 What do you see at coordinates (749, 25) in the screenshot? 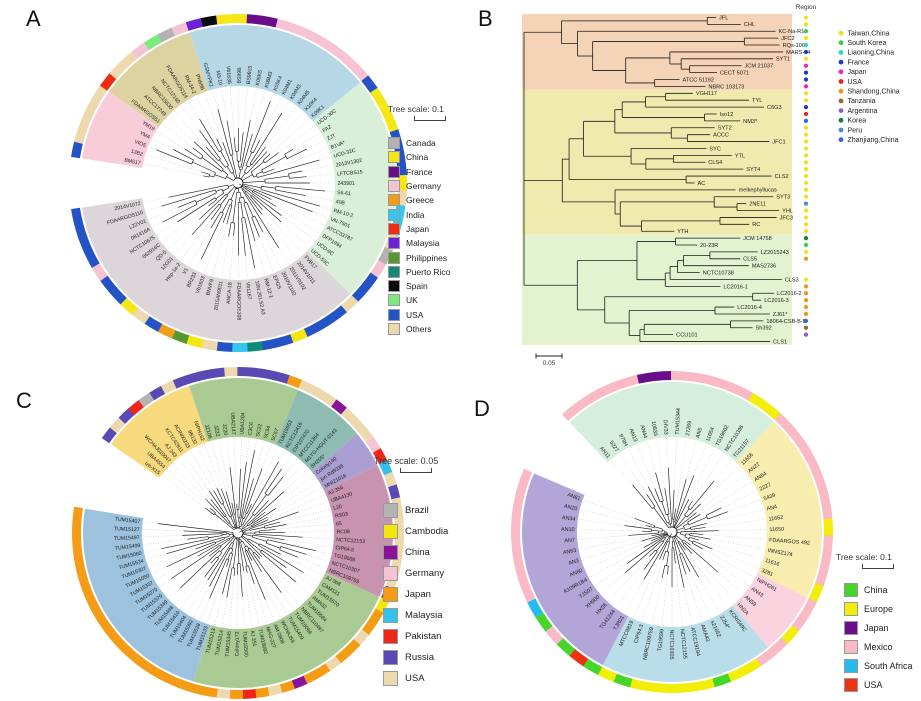
I see `tip-label: CHL` at bounding box center [749, 25].